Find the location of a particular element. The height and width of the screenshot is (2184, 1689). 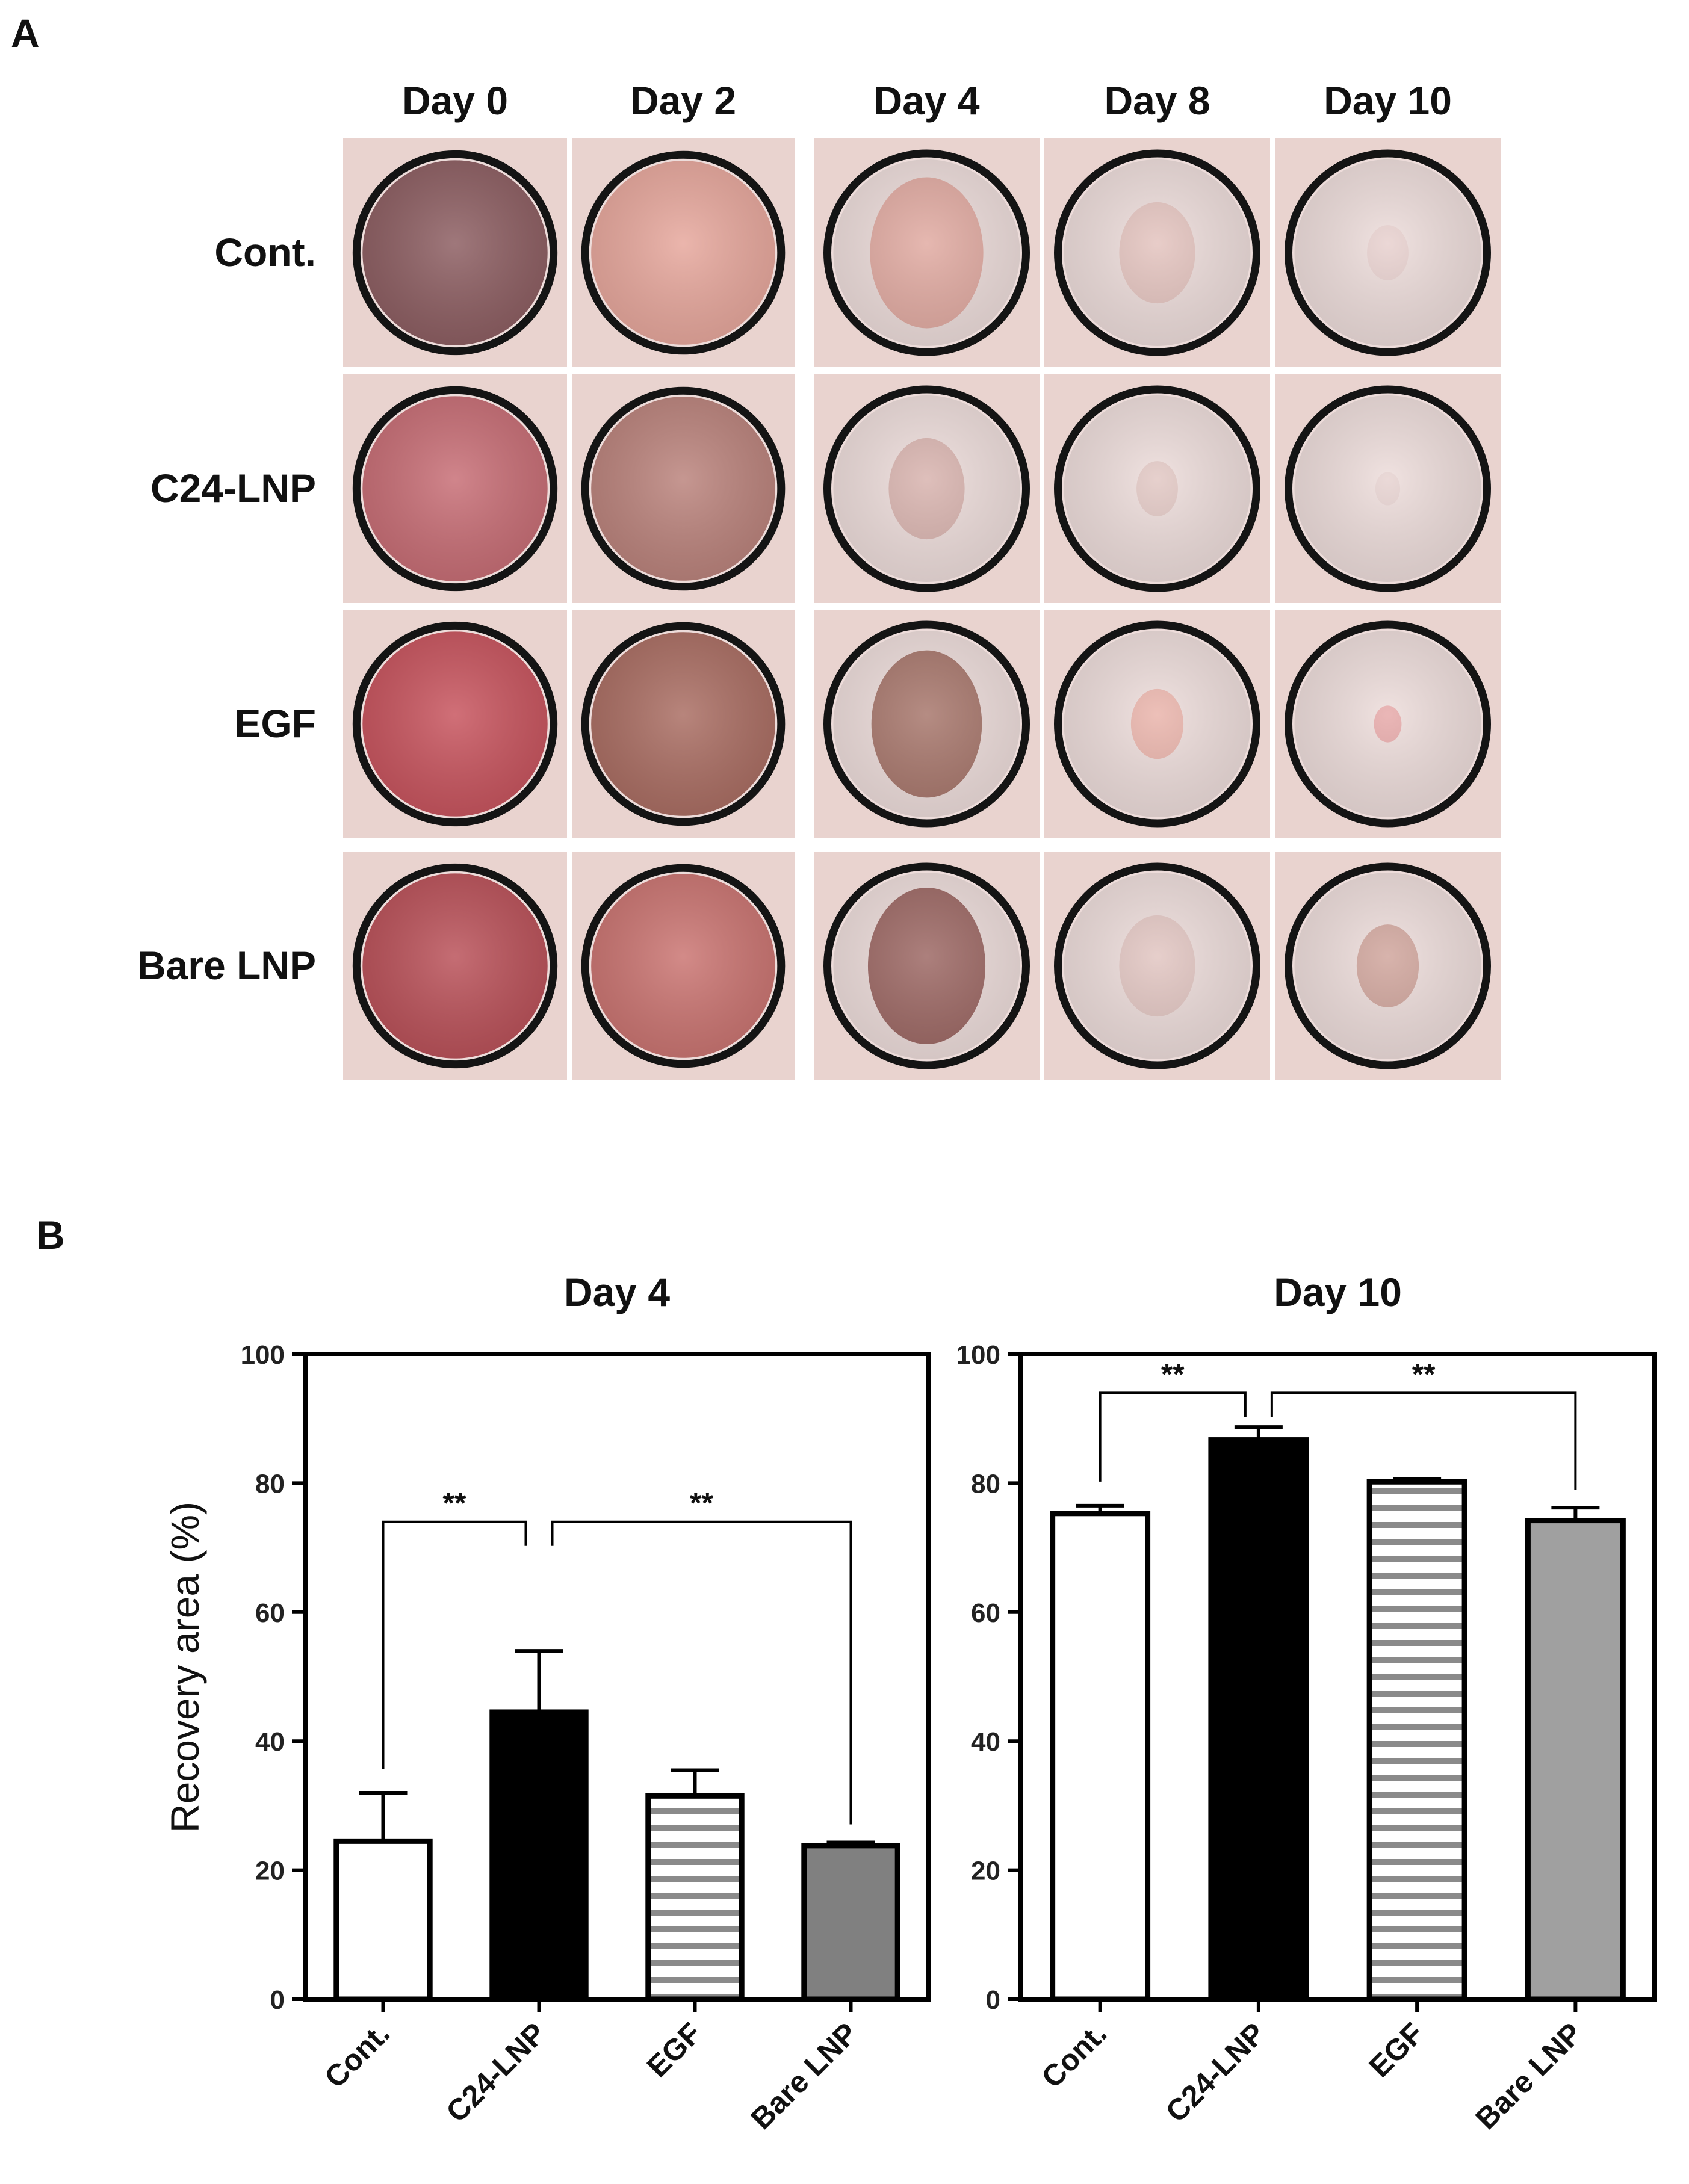

y-tick-label: 40 is located at coordinates (985, 1742).